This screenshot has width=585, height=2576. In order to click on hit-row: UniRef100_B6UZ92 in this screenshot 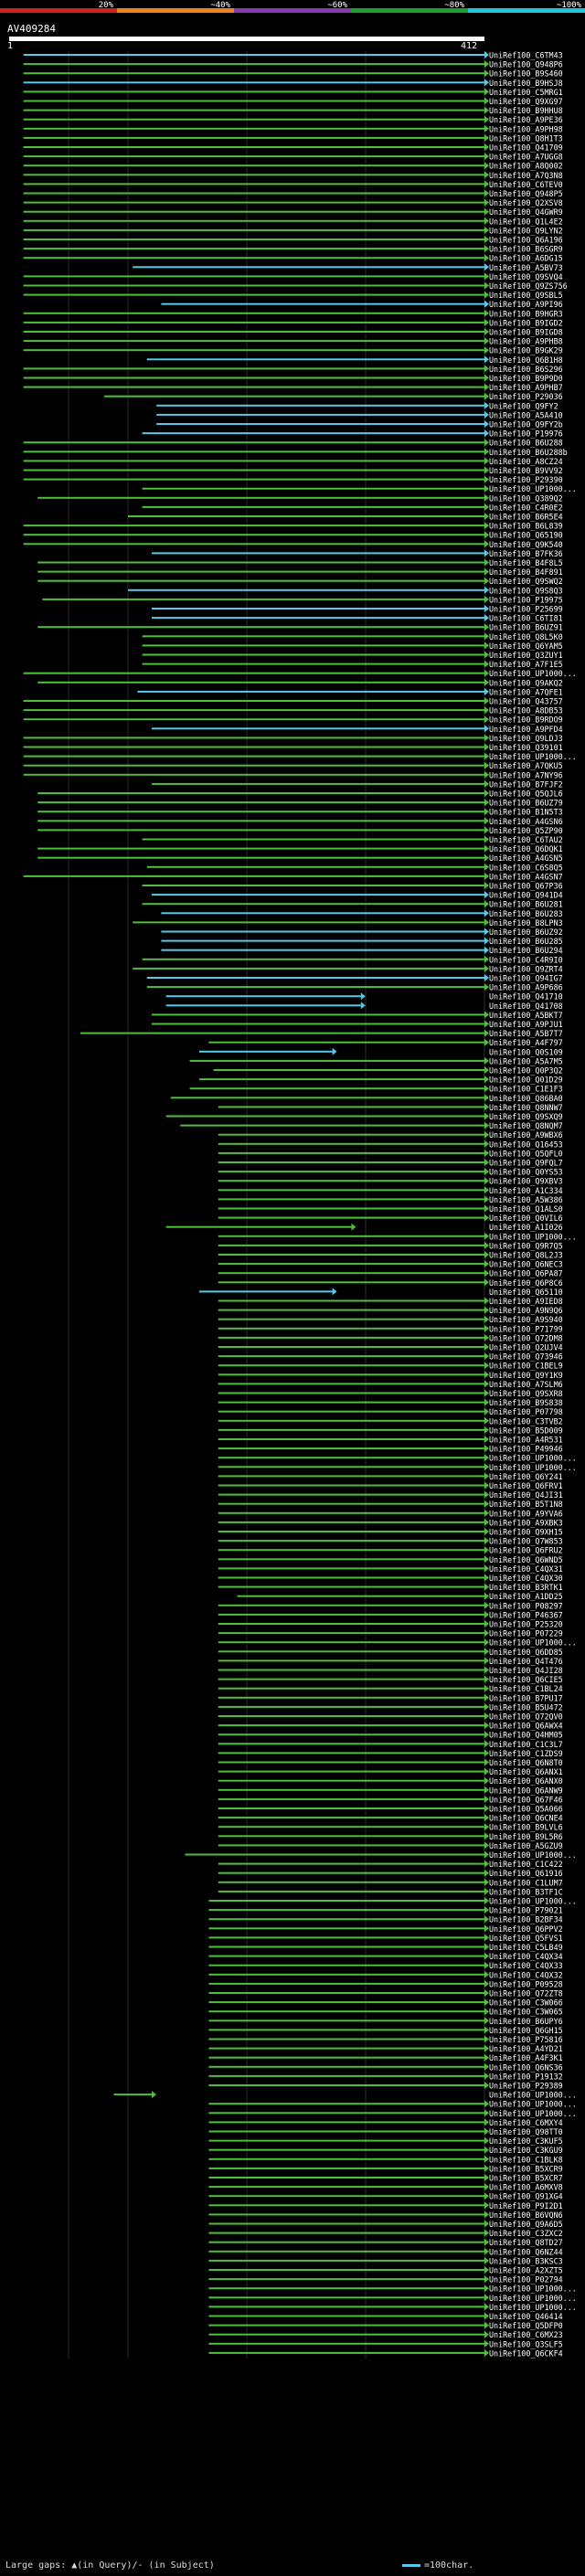, I will do `click(362, 932)`.